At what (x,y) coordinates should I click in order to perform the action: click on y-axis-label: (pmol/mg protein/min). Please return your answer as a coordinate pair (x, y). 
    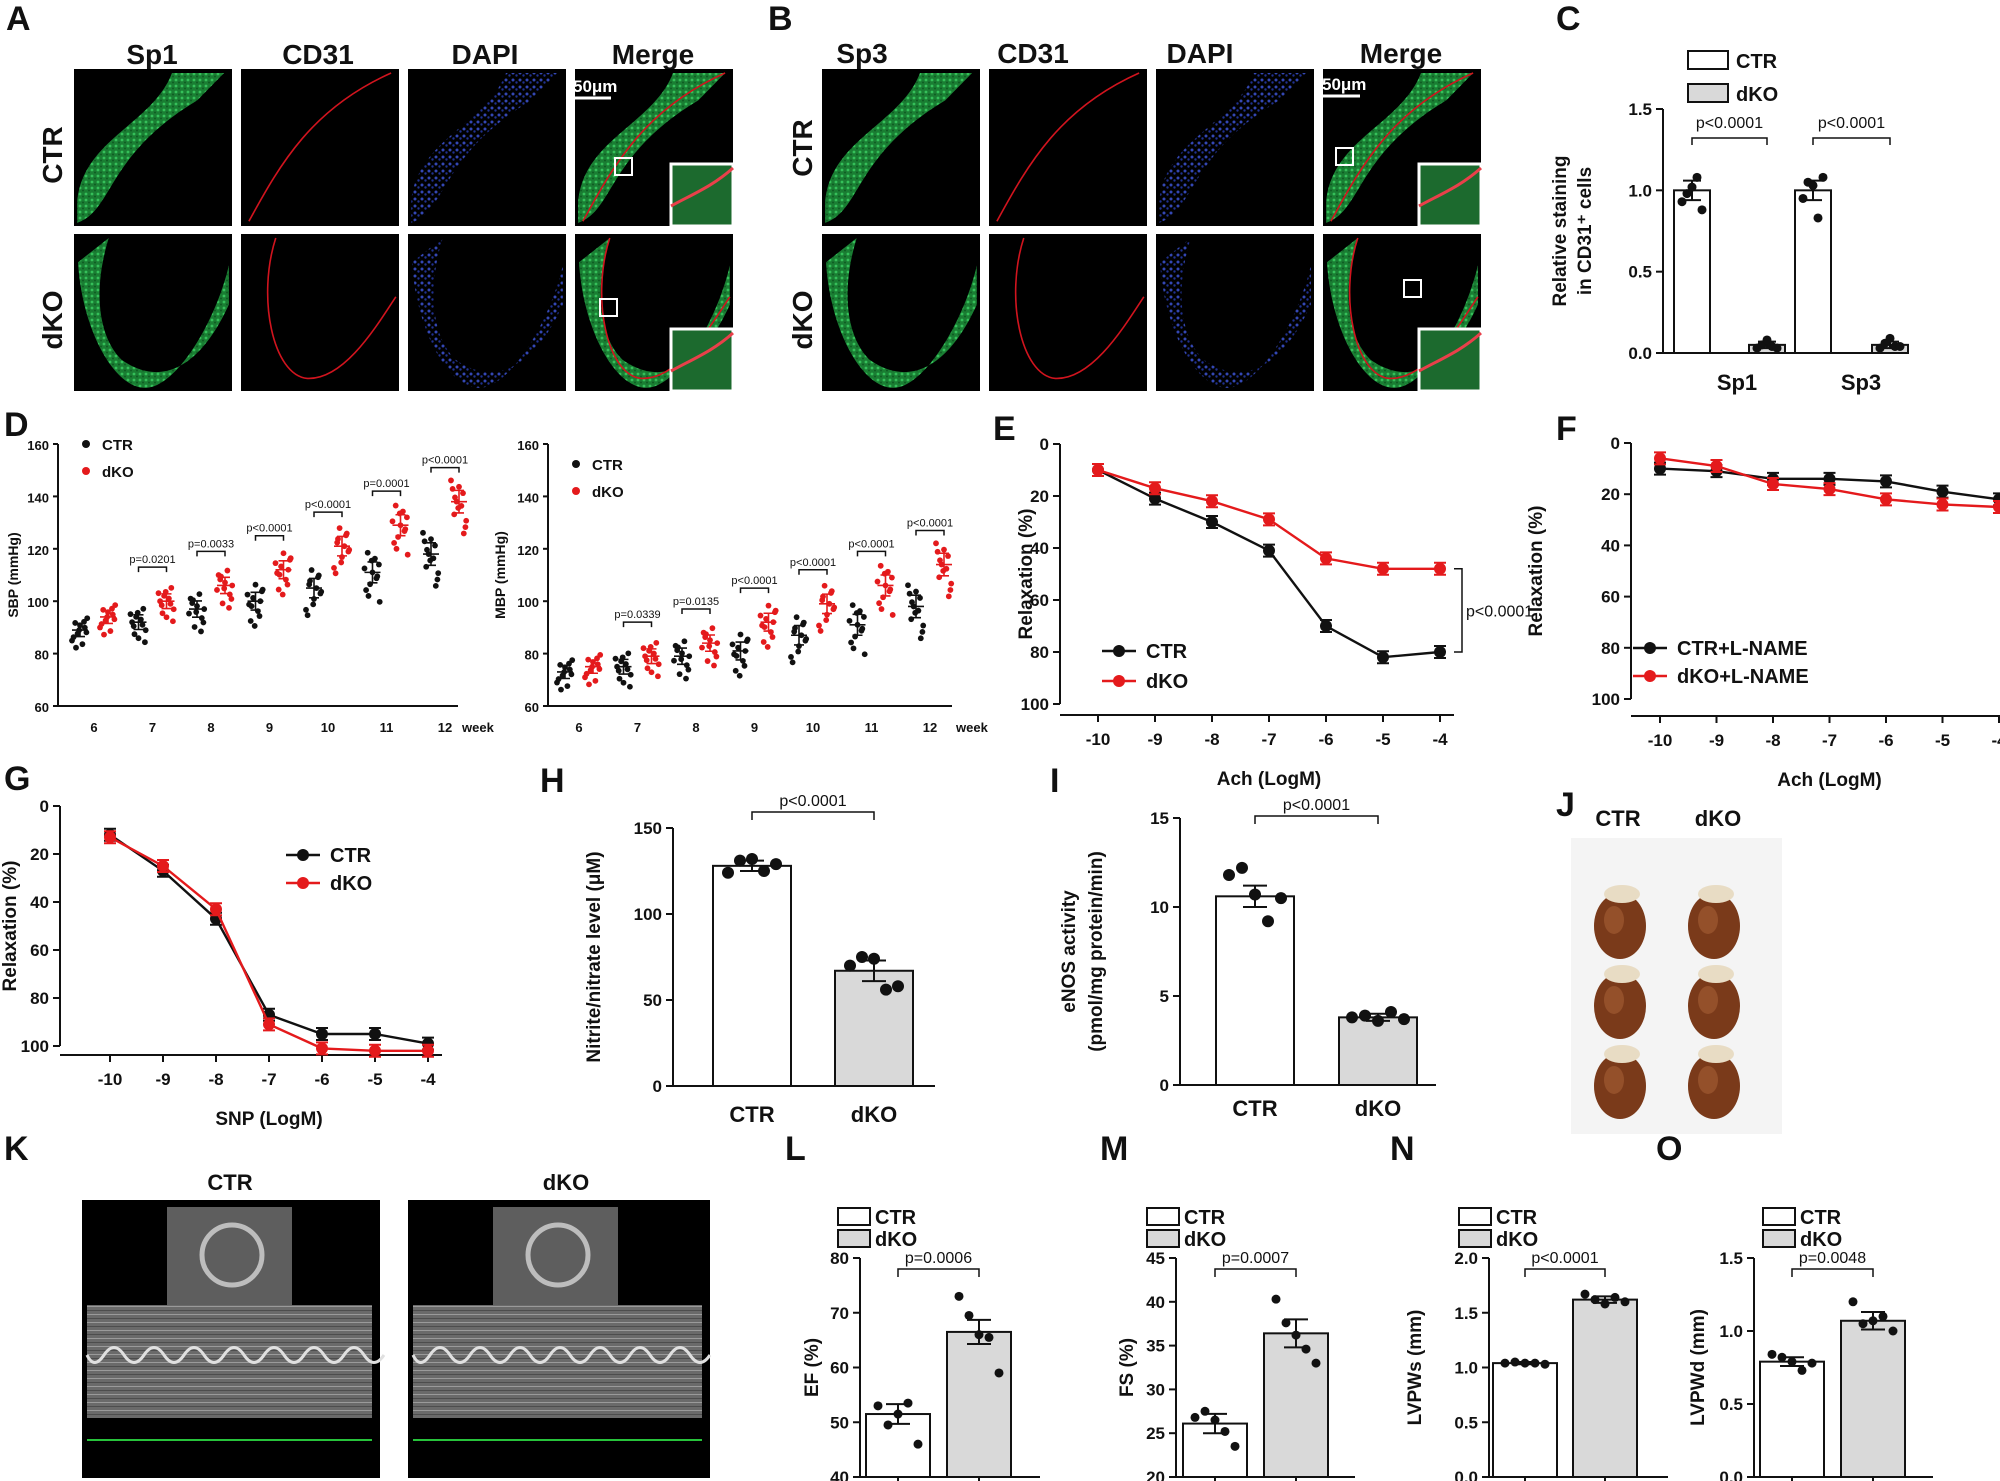
    Looking at the image, I should click on (1096, 951).